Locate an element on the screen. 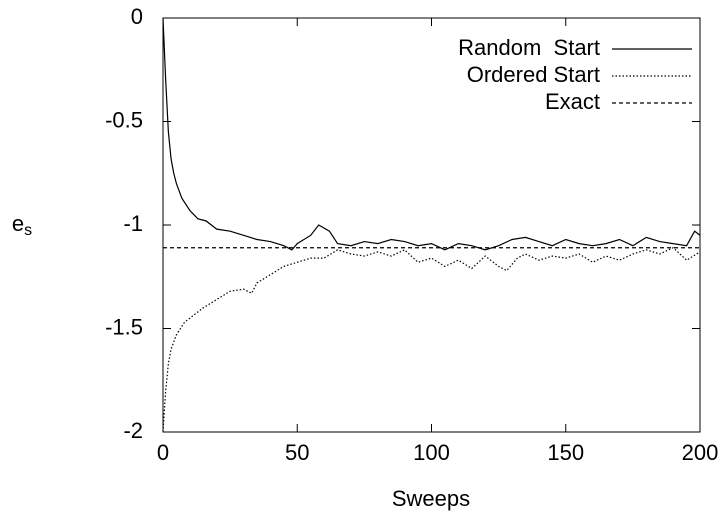 The width and height of the screenshot is (725, 518). y-tick-label: -1.5 is located at coordinates (124, 326).